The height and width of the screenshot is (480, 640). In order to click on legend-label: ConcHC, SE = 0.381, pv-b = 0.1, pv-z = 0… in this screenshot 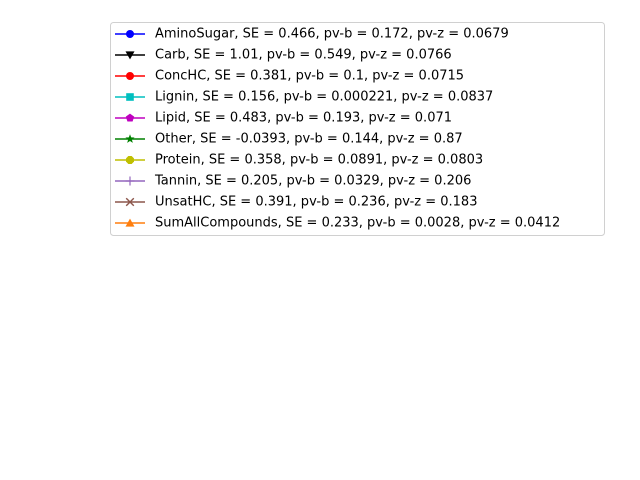, I will do `click(309, 76)`.